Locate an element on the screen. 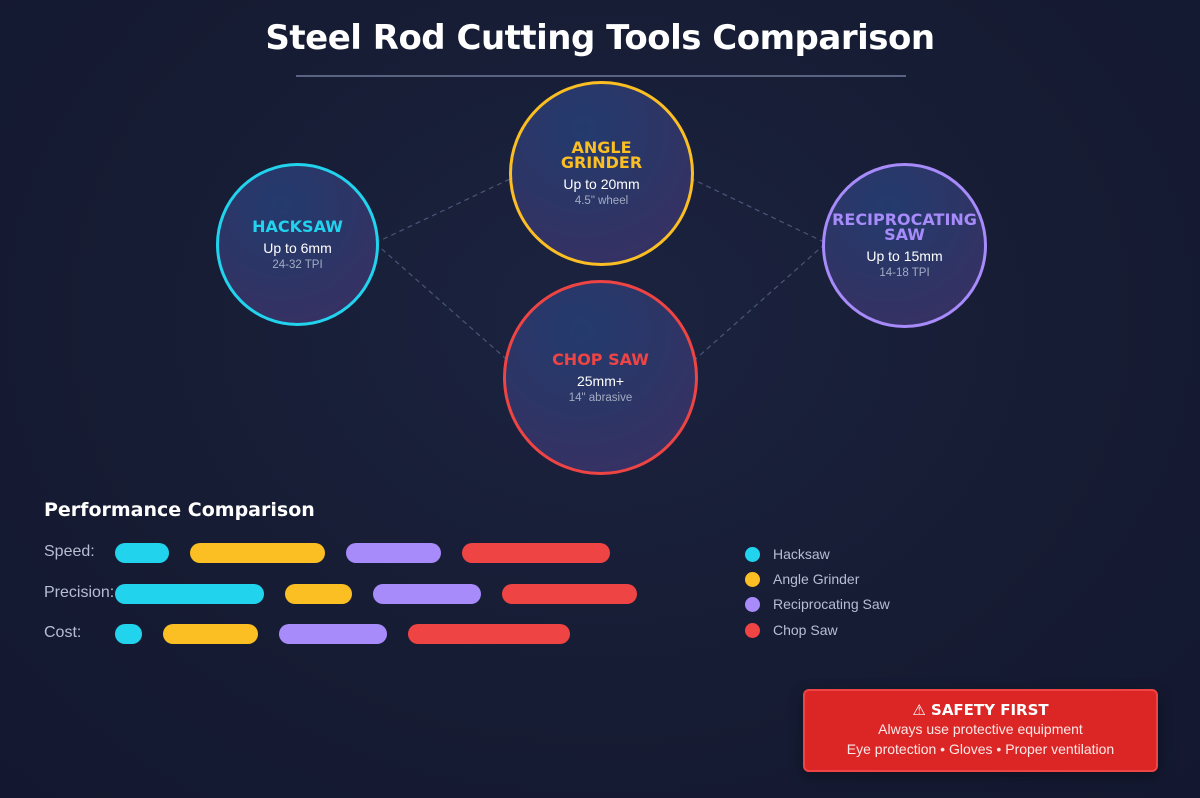 Image resolution: width=1200 pixels, height=798 pixels. connector-chop-recip is located at coordinates (753, 308).